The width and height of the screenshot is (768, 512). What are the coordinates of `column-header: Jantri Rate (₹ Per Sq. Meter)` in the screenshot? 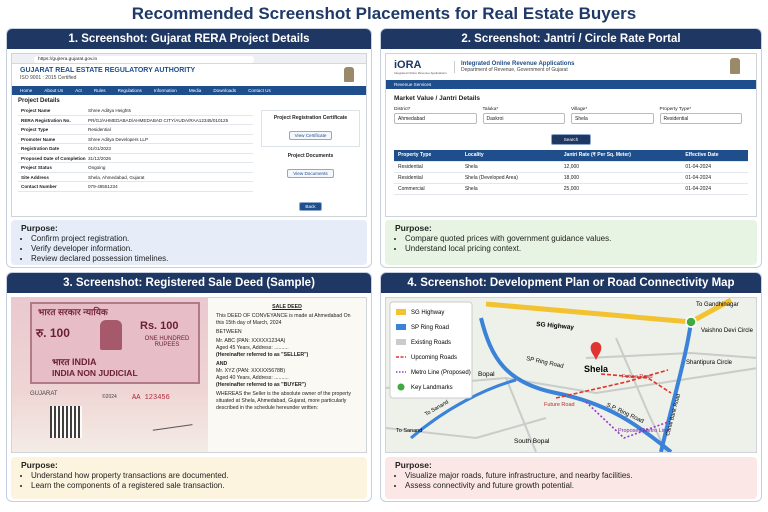 It's located at (620, 156).